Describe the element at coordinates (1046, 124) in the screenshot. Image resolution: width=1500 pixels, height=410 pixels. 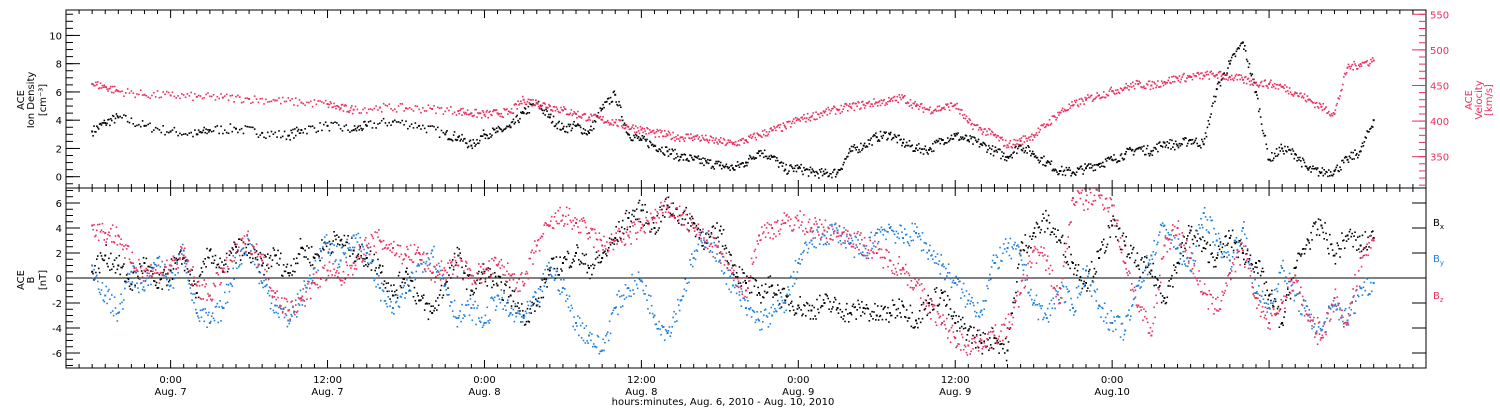
I see `top-series-1-point` at that location.